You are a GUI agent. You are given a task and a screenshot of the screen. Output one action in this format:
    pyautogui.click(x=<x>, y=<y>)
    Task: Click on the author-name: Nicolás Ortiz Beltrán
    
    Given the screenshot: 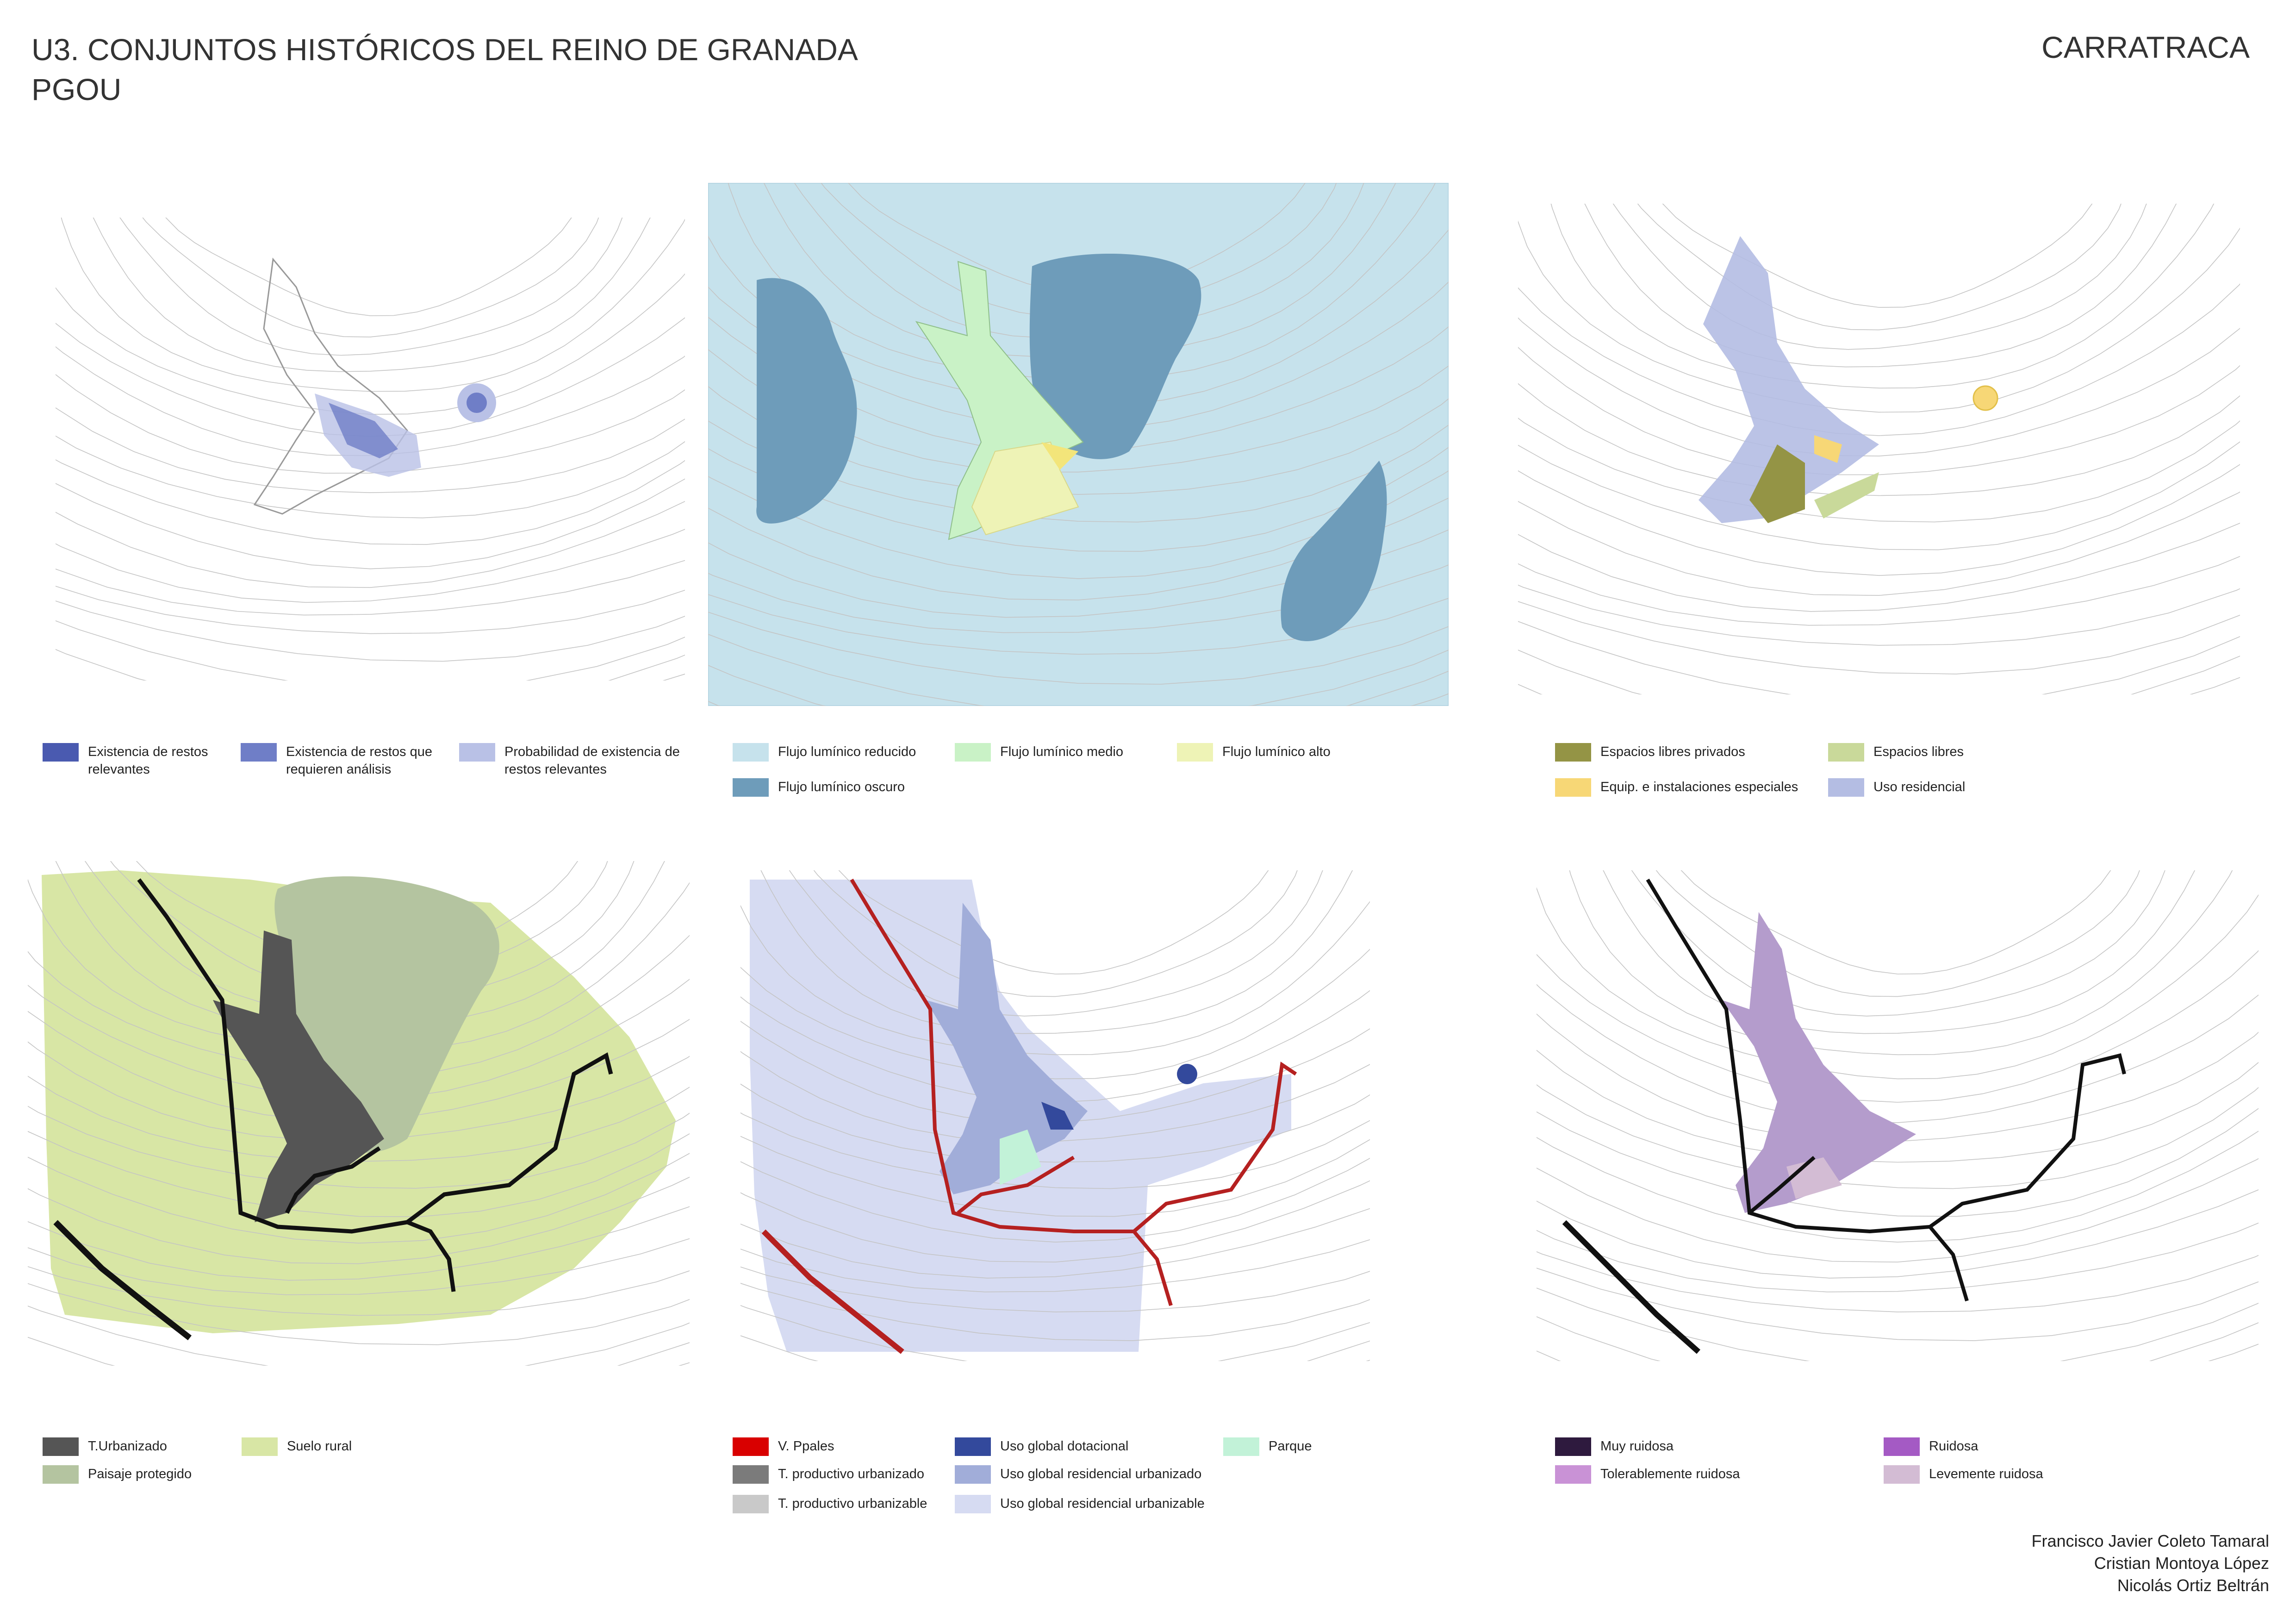 What is the action you would take?
    pyautogui.click(x=2193, y=1585)
    